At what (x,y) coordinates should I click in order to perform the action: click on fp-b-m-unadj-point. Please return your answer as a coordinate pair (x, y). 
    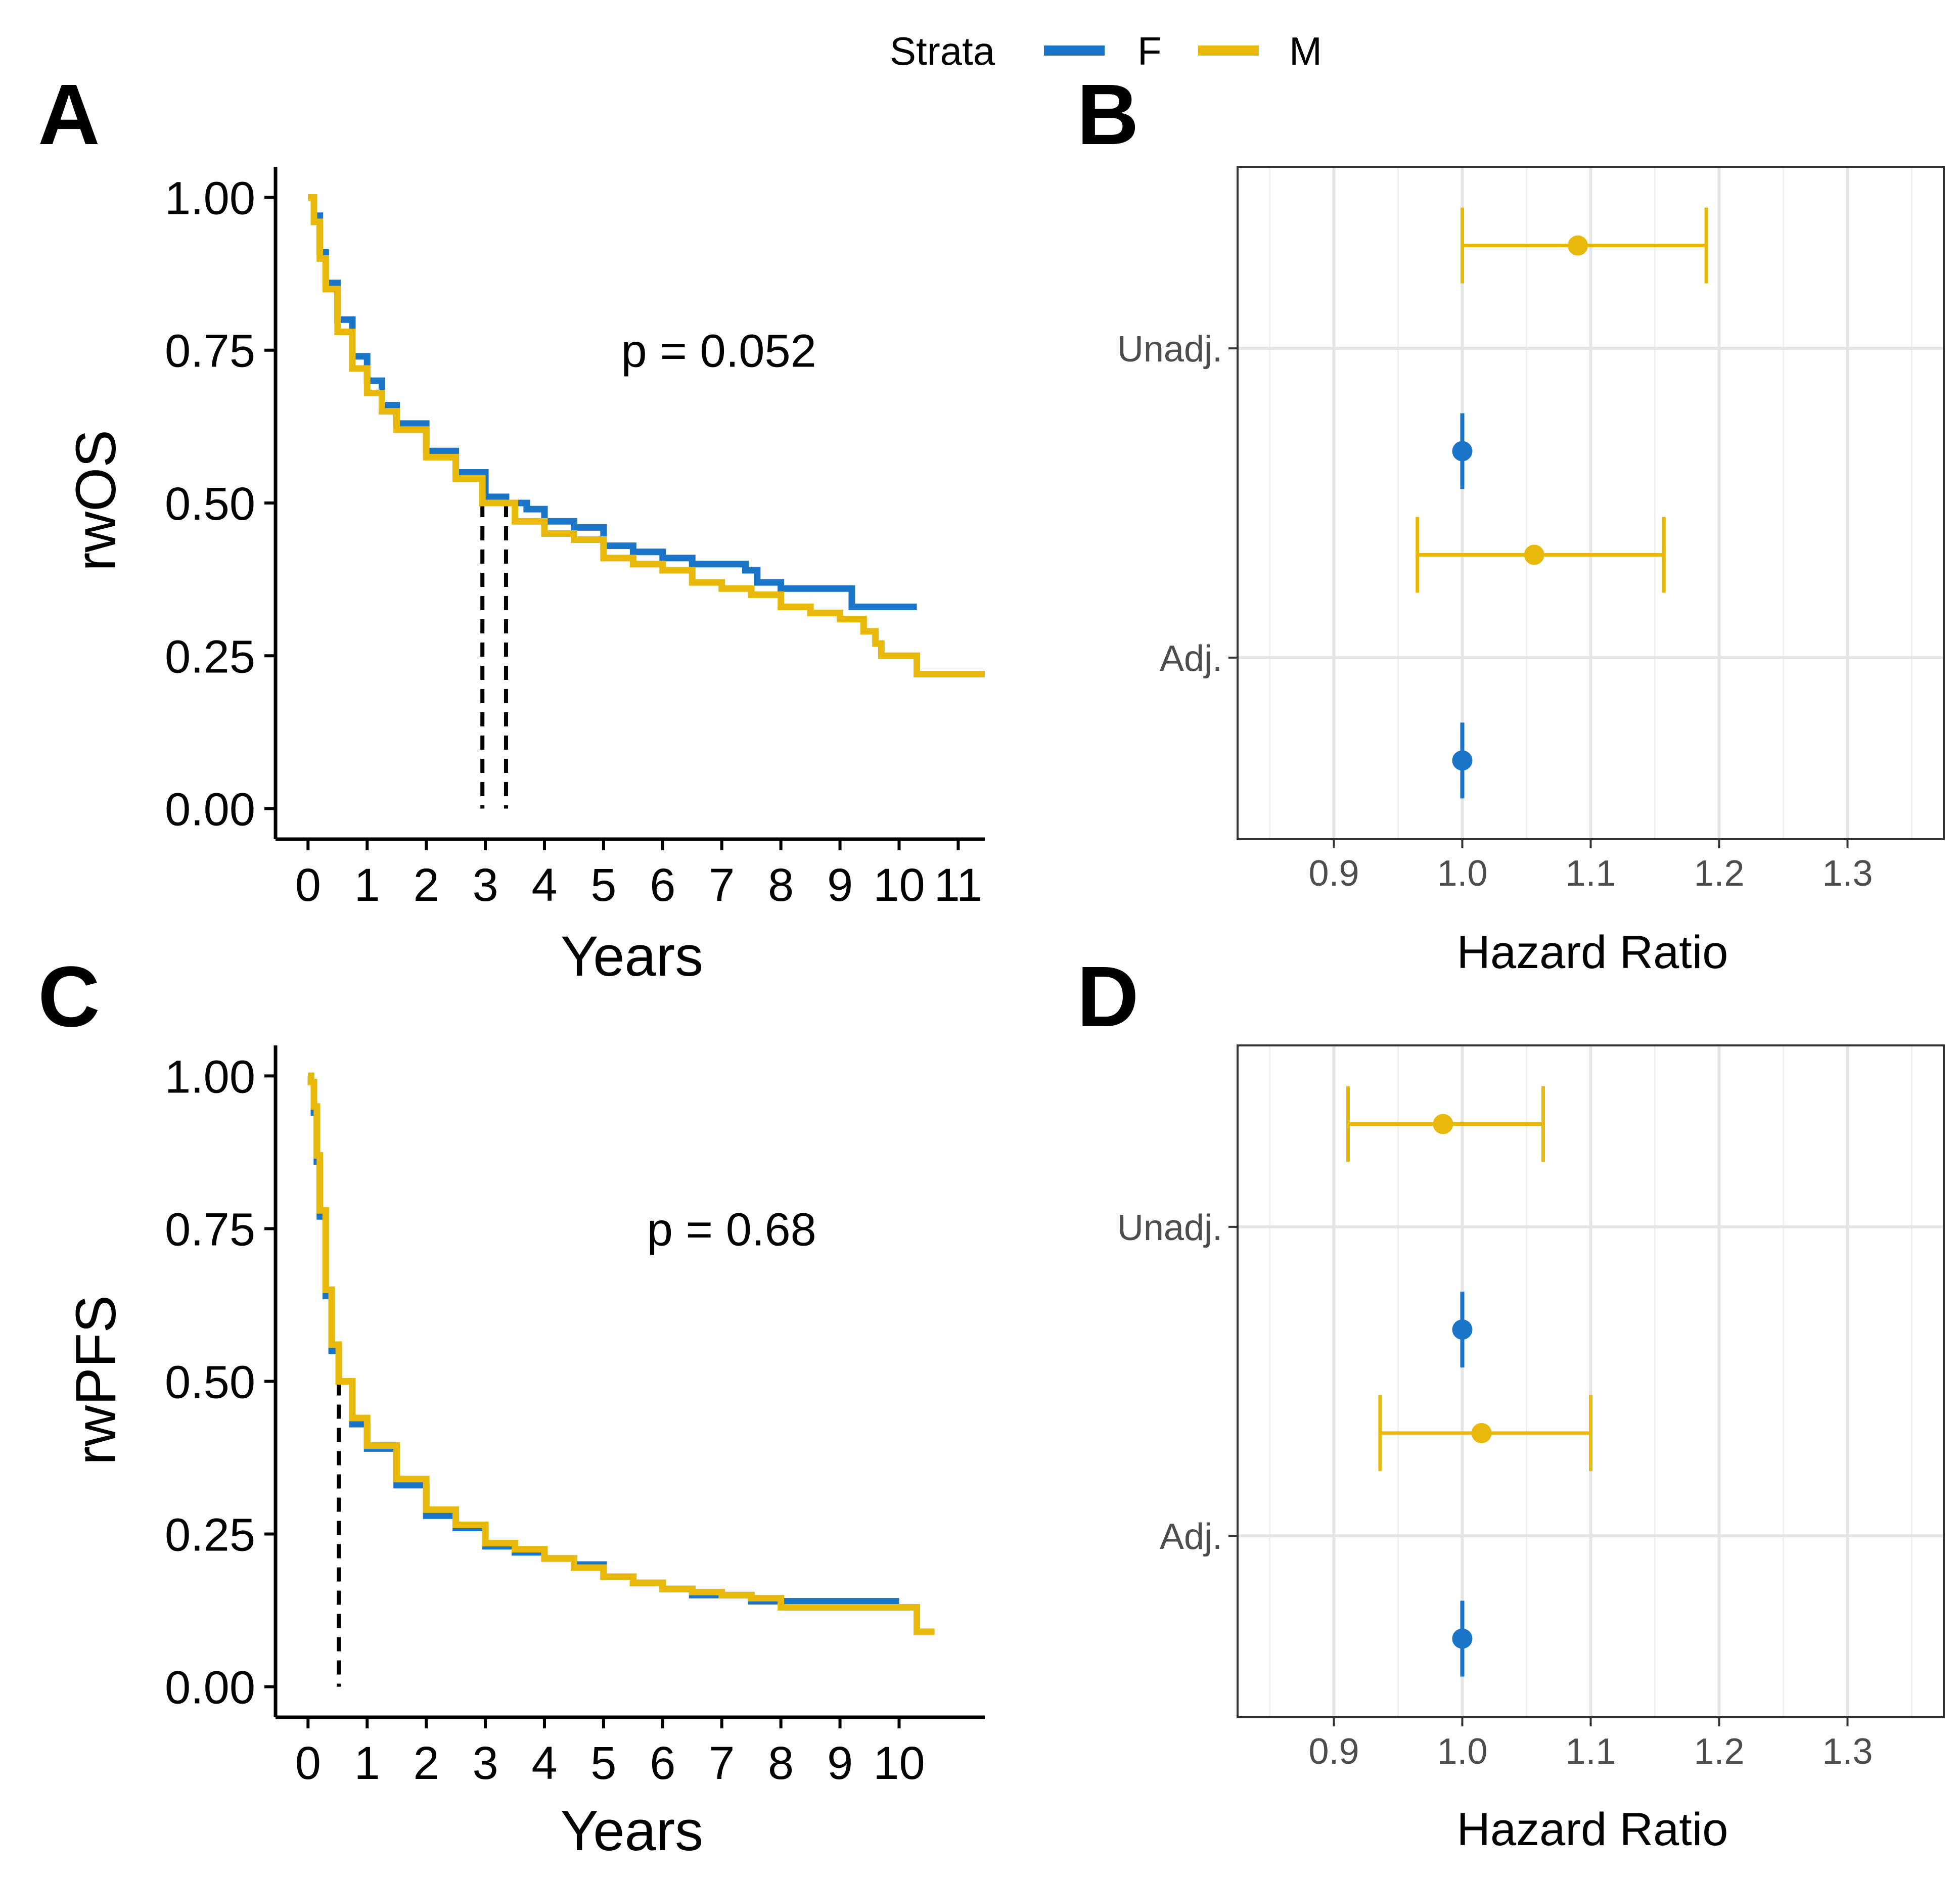
    Looking at the image, I should click on (1578, 245).